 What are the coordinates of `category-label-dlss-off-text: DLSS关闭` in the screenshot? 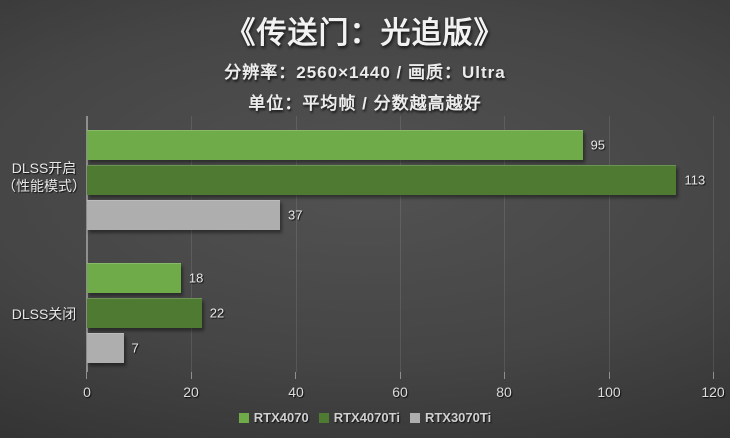 It's located at (44, 314).